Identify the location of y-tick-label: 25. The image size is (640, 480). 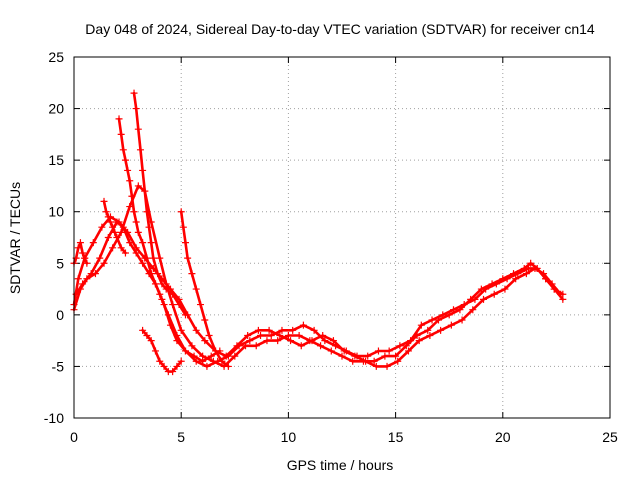
(56, 57).